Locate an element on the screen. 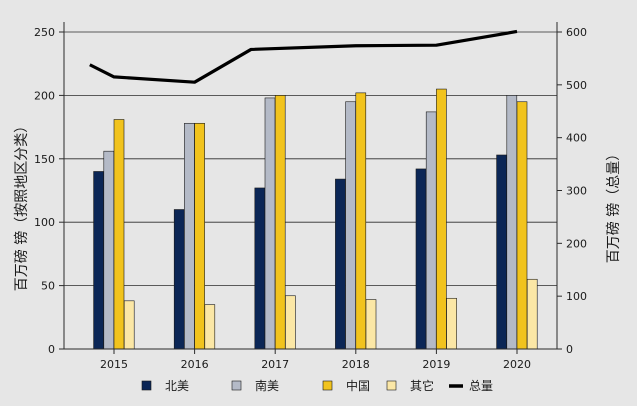  legend-label-3: 其它 is located at coordinates (422, 385).